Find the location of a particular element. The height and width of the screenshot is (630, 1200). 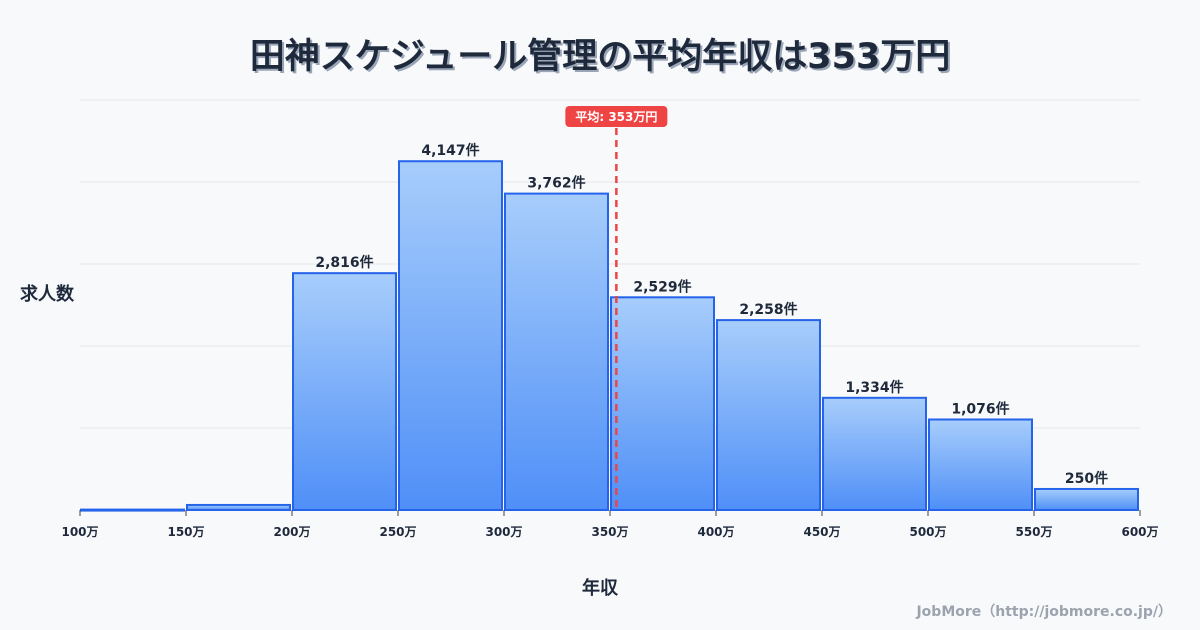

x-tick-label: 450万 is located at coordinates (821, 532).